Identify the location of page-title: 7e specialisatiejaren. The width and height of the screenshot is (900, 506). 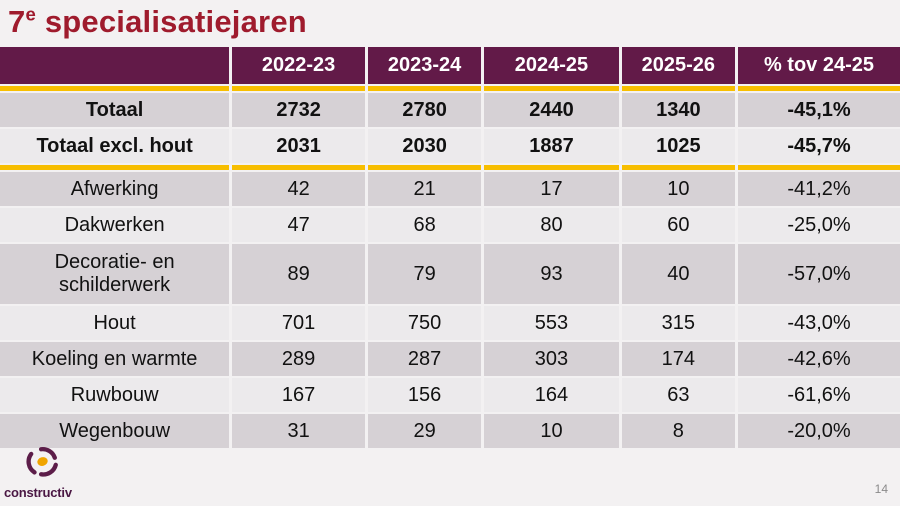
(157, 22).